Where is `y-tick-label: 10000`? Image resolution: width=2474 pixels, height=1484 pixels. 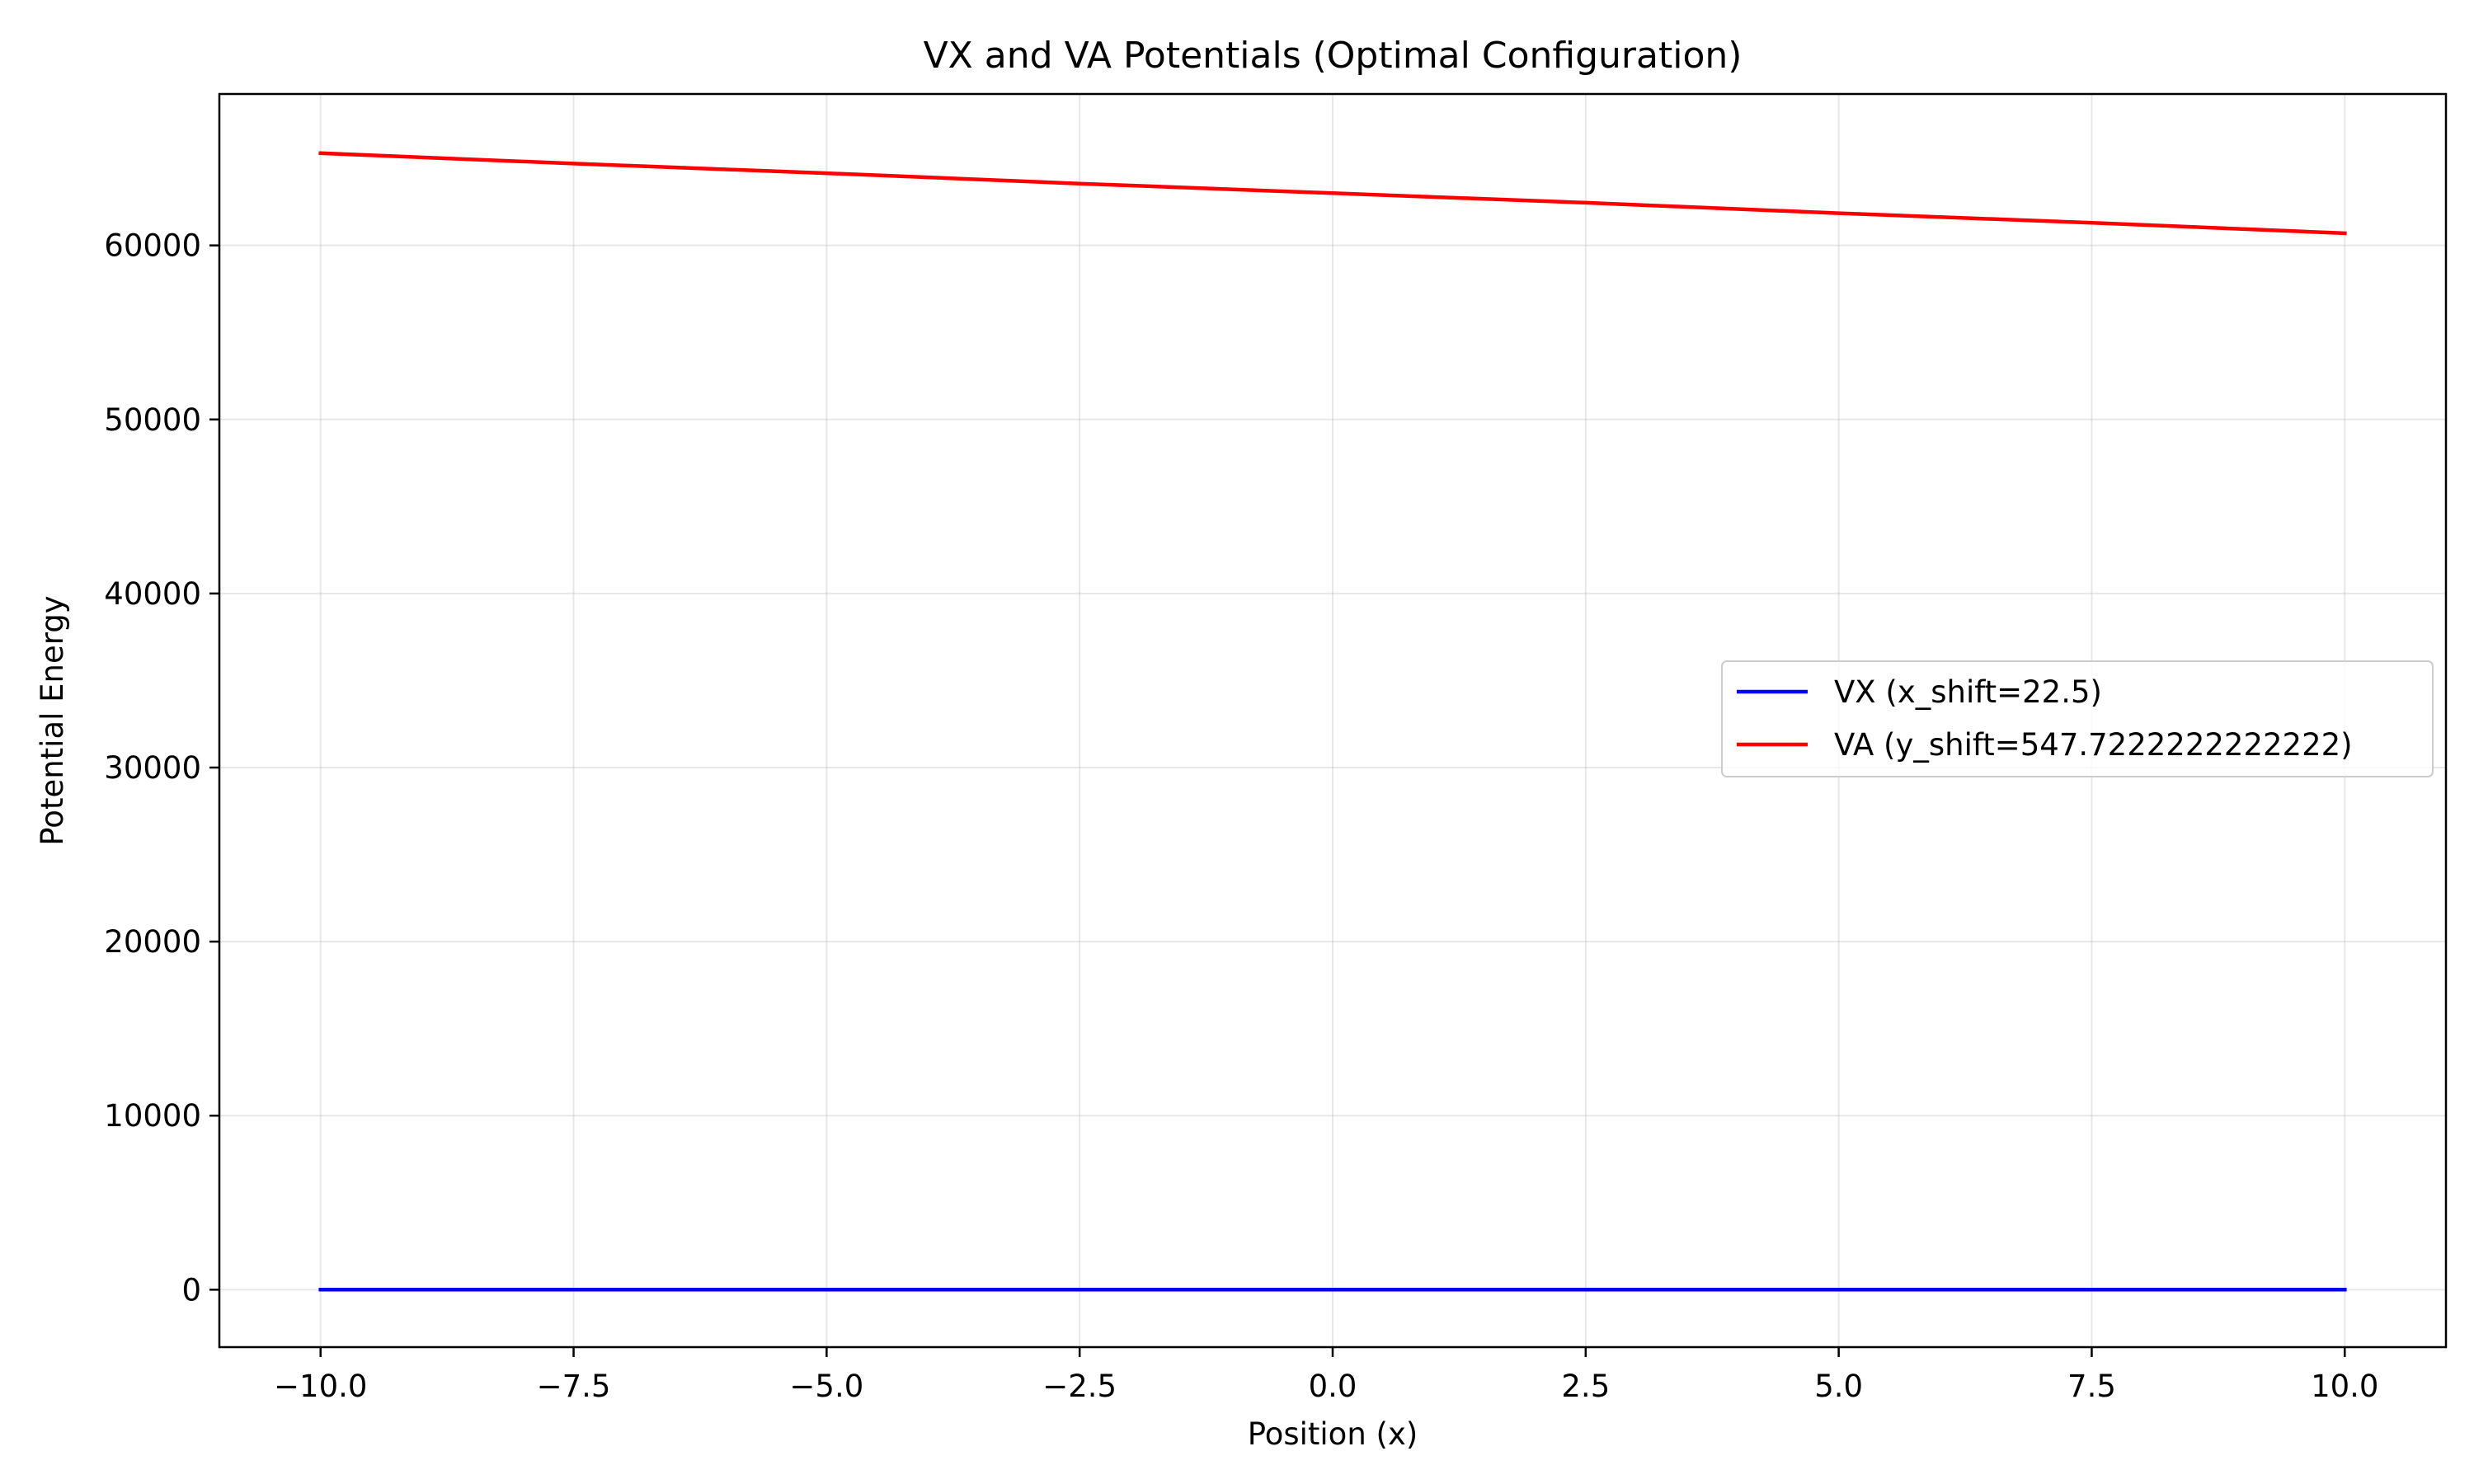 y-tick-label: 10000 is located at coordinates (152, 1116).